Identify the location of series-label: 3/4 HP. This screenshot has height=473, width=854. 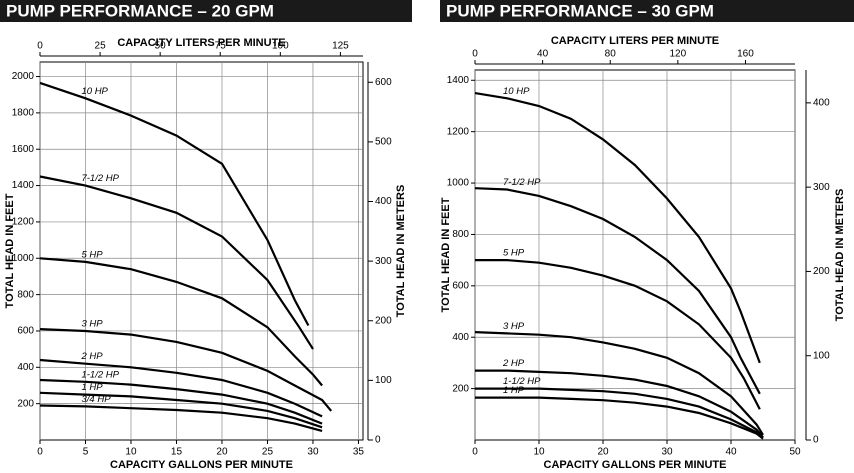
(96, 399).